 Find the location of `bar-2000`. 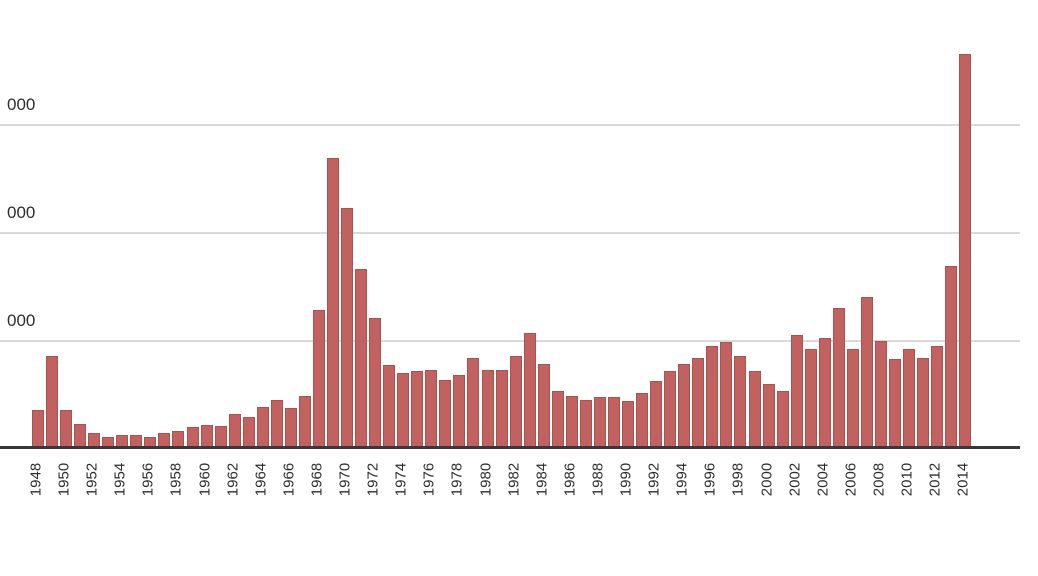

bar-2000 is located at coordinates (768, 415).